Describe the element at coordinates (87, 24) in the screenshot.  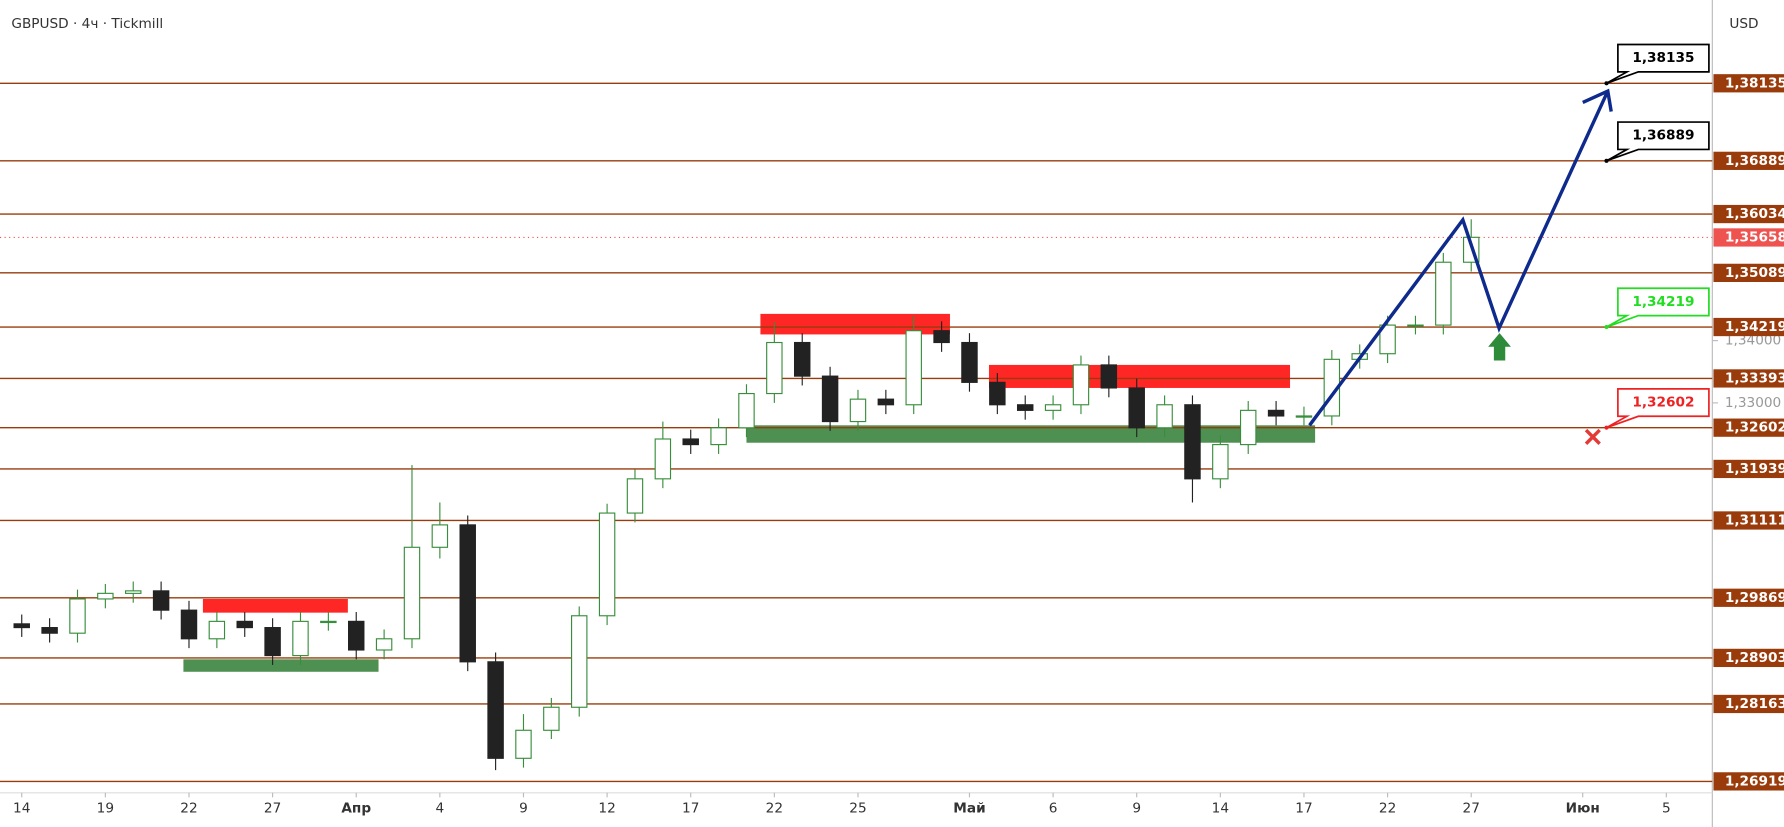
I see `chart-title: GBPUSD · 4ч · Tickmill` at that location.